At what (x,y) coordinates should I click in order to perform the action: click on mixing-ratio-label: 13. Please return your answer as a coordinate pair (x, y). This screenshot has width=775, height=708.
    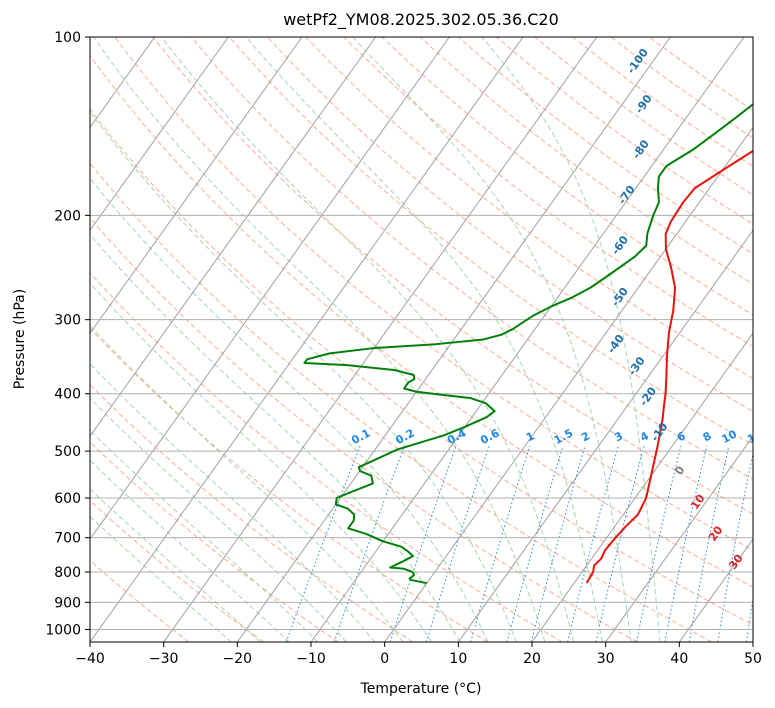
    Looking at the image, I should click on (755, 436).